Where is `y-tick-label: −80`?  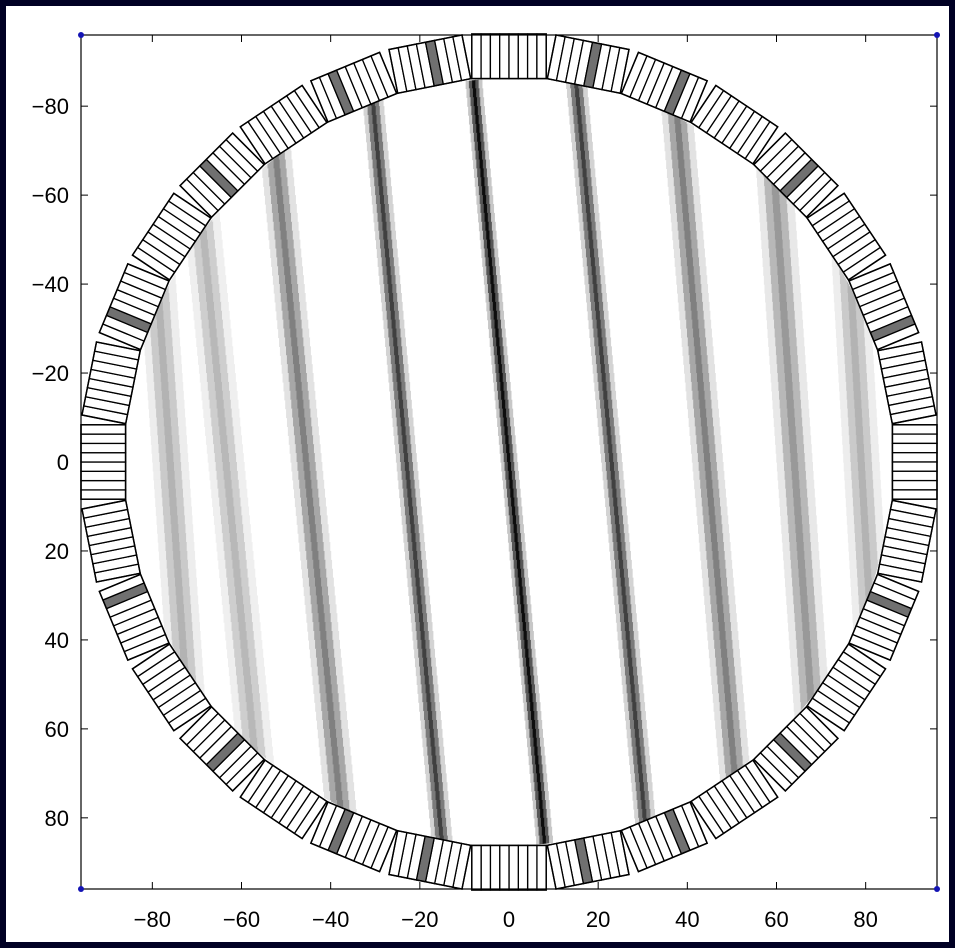 y-tick-label: −80 is located at coordinates (50, 106).